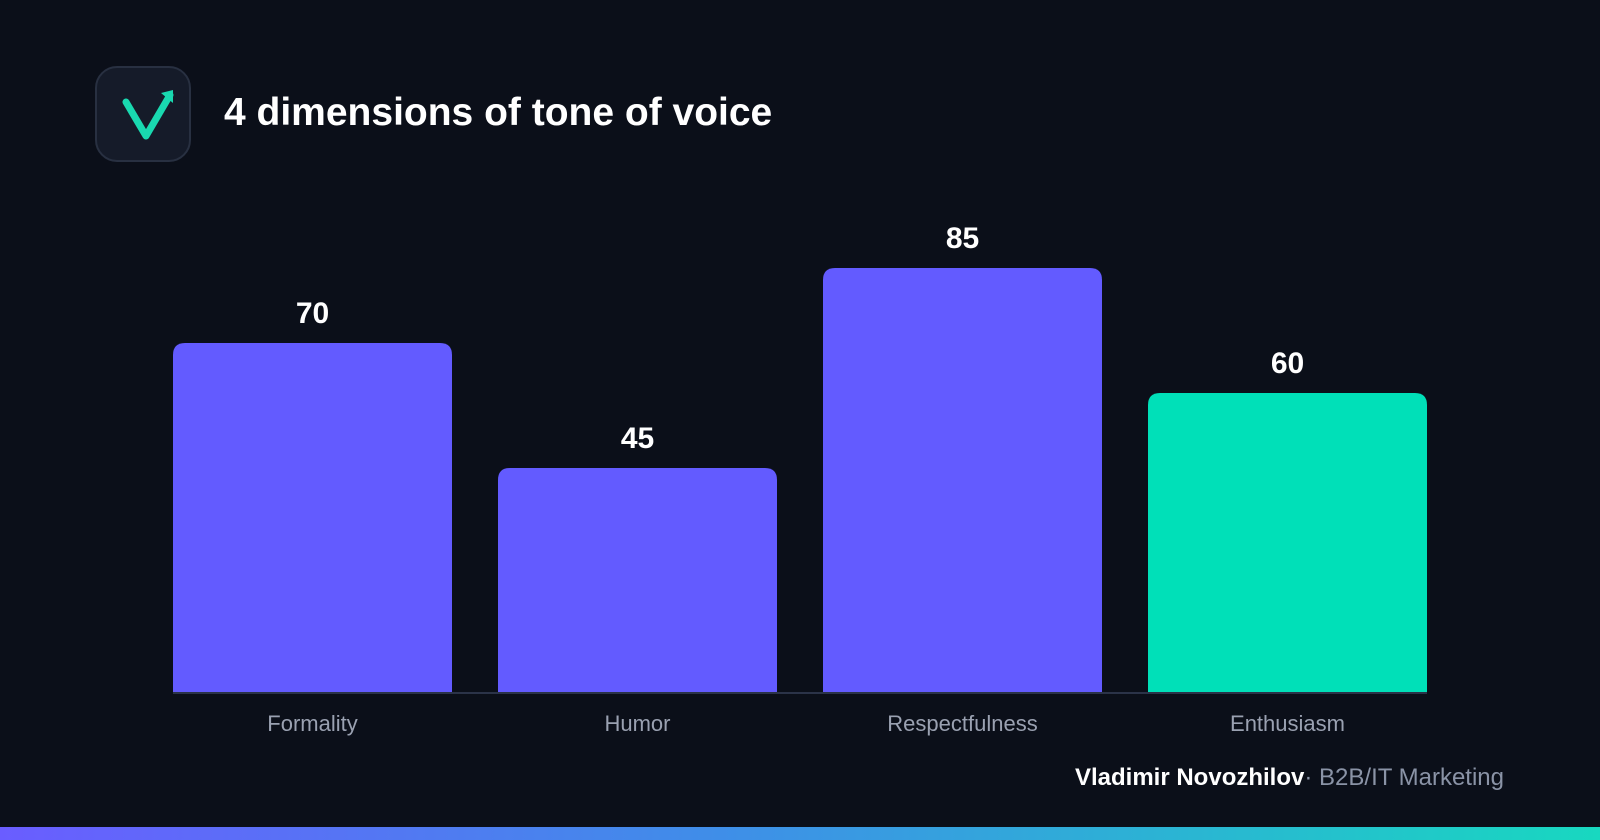 Image resolution: width=1600 pixels, height=840 pixels. Describe the element at coordinates (637, 723) in the screenshot. I see `category-label: Humor` at that location.